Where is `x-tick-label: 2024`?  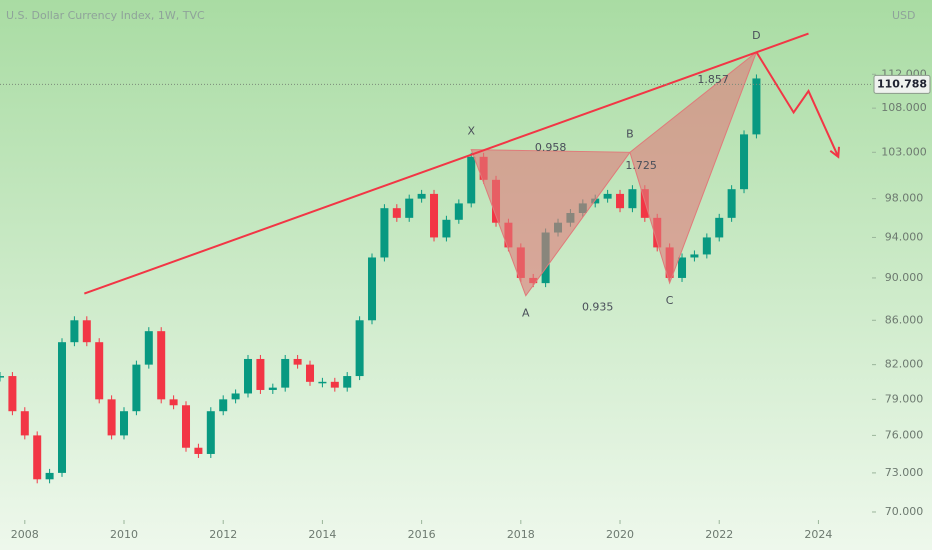 x-tick-label: 2024 is located at coordinates (818, 534).